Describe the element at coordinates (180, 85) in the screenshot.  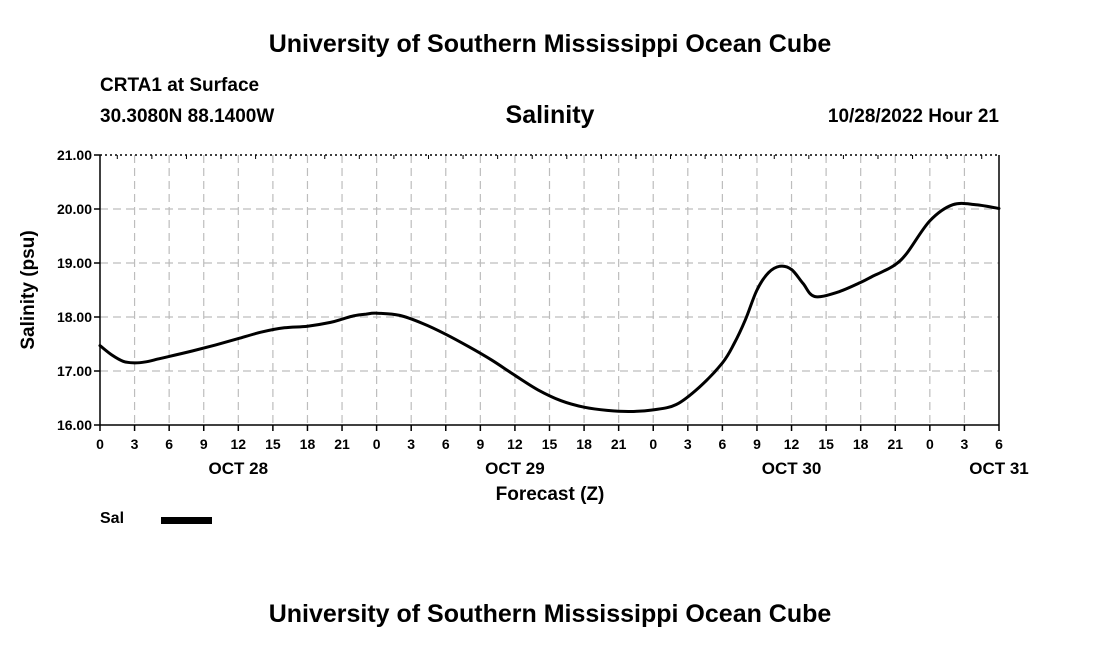
I see `station-label: CRTA1 at Surface` at that location.